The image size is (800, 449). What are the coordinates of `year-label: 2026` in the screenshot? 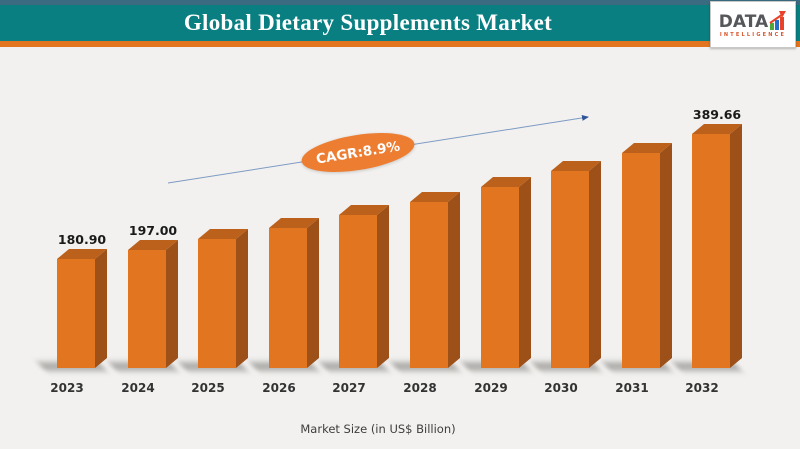 It's located at (279, 388).